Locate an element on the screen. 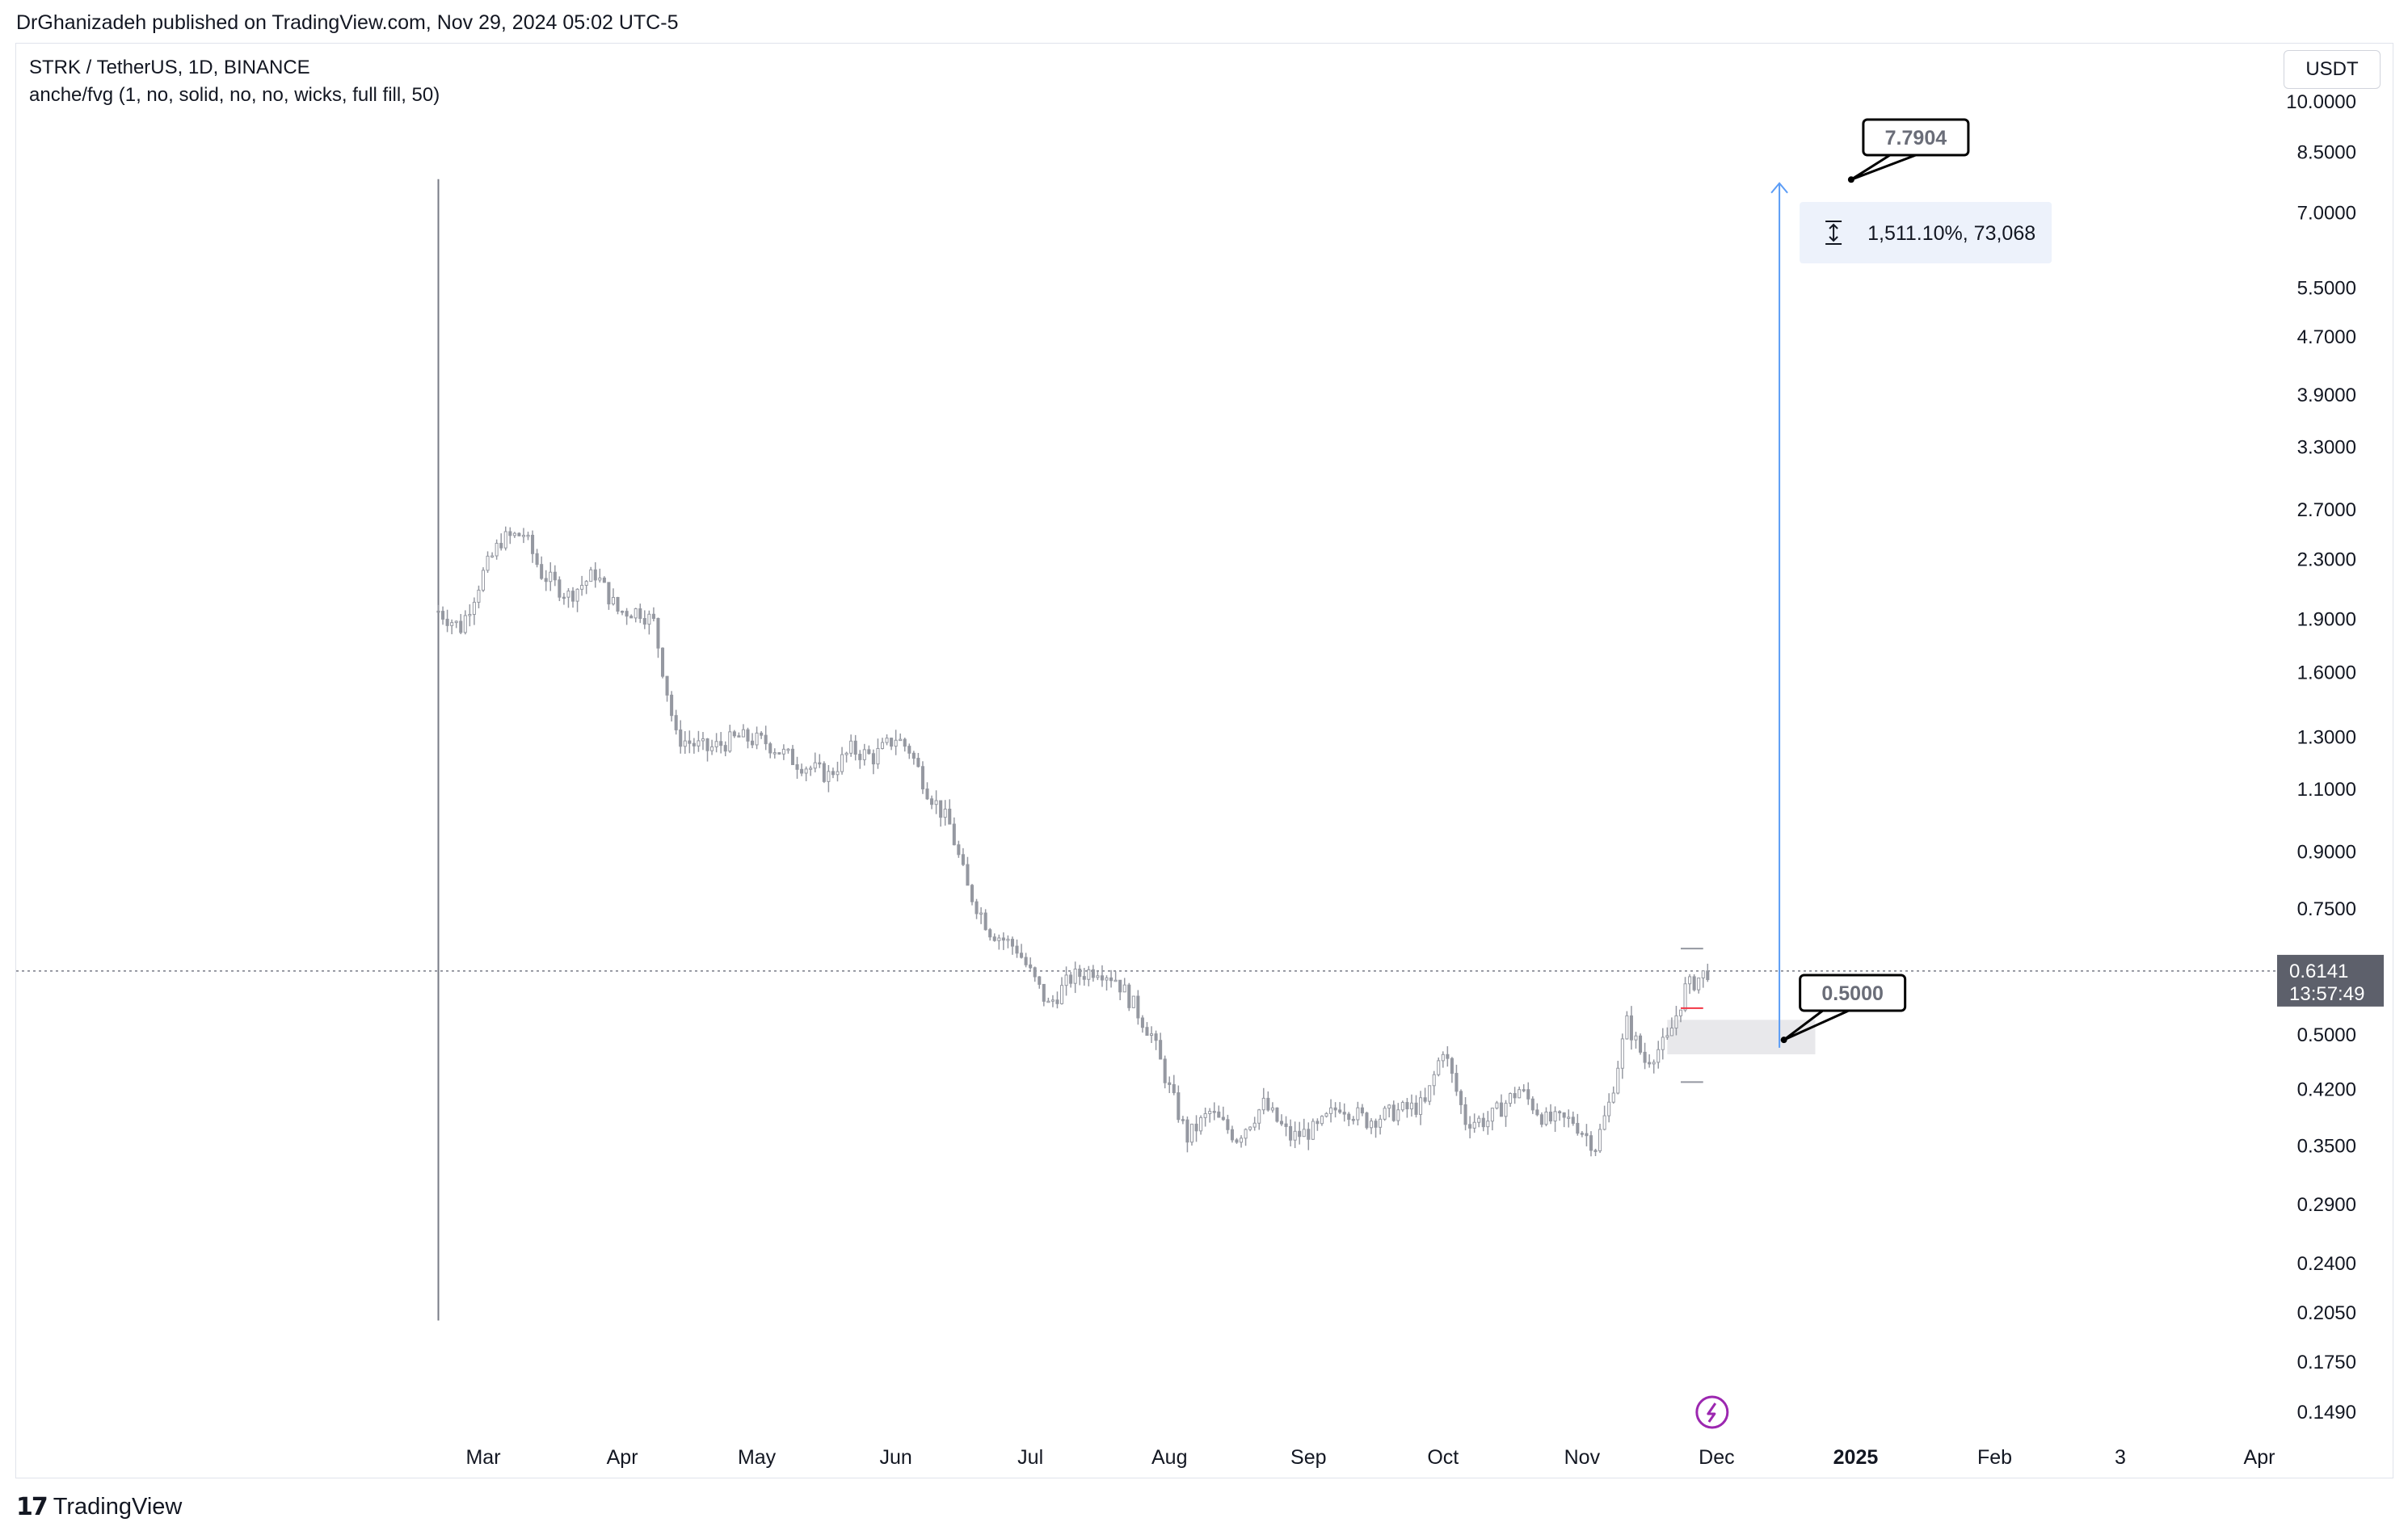  time-tick-label: Mar is located at coordinates (482, 1457).